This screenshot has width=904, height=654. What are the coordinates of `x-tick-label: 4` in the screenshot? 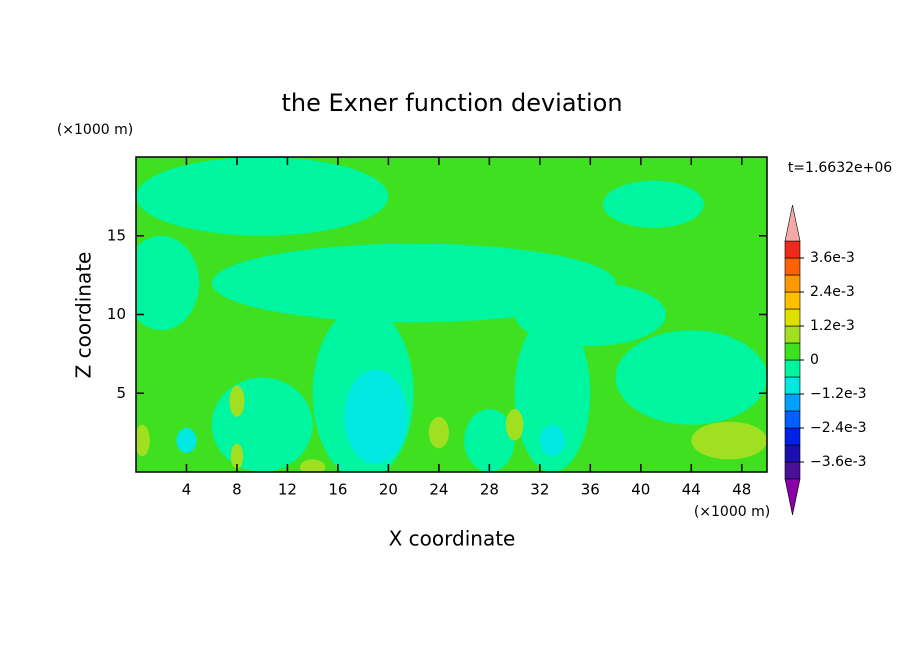 It's located at (187, 490).